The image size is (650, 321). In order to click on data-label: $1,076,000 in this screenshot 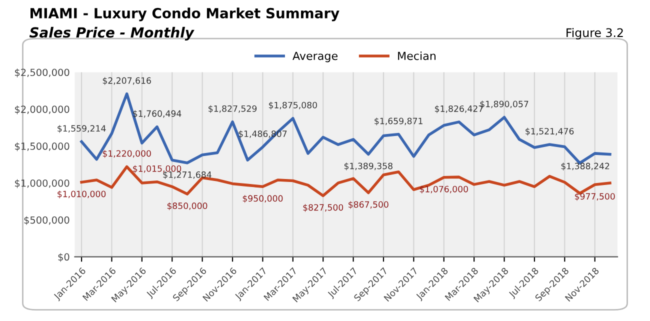, I will do `click(444, 190)`.